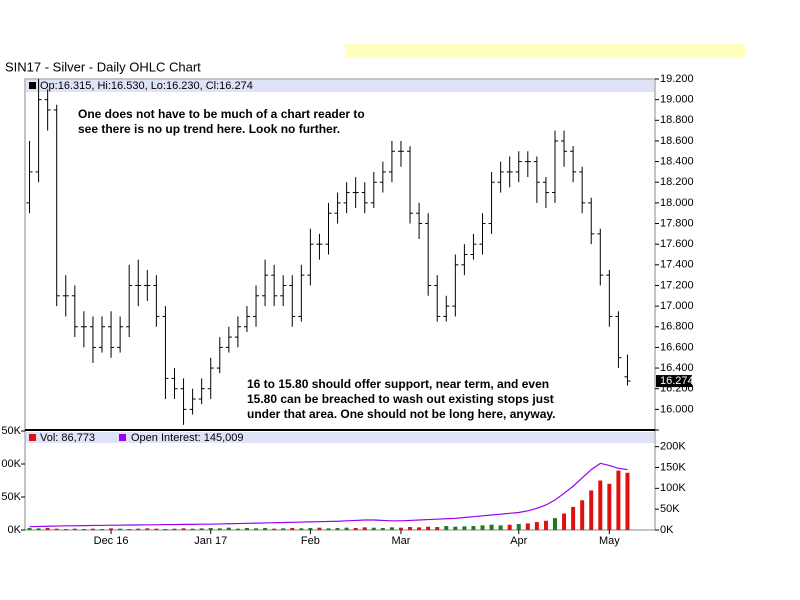 This screenshot has width=800, height=600. What do you see at coordinates (670, 509) in the screenshot?
I see `y2-tick-label: 50K` at bounding box center [670, 509].